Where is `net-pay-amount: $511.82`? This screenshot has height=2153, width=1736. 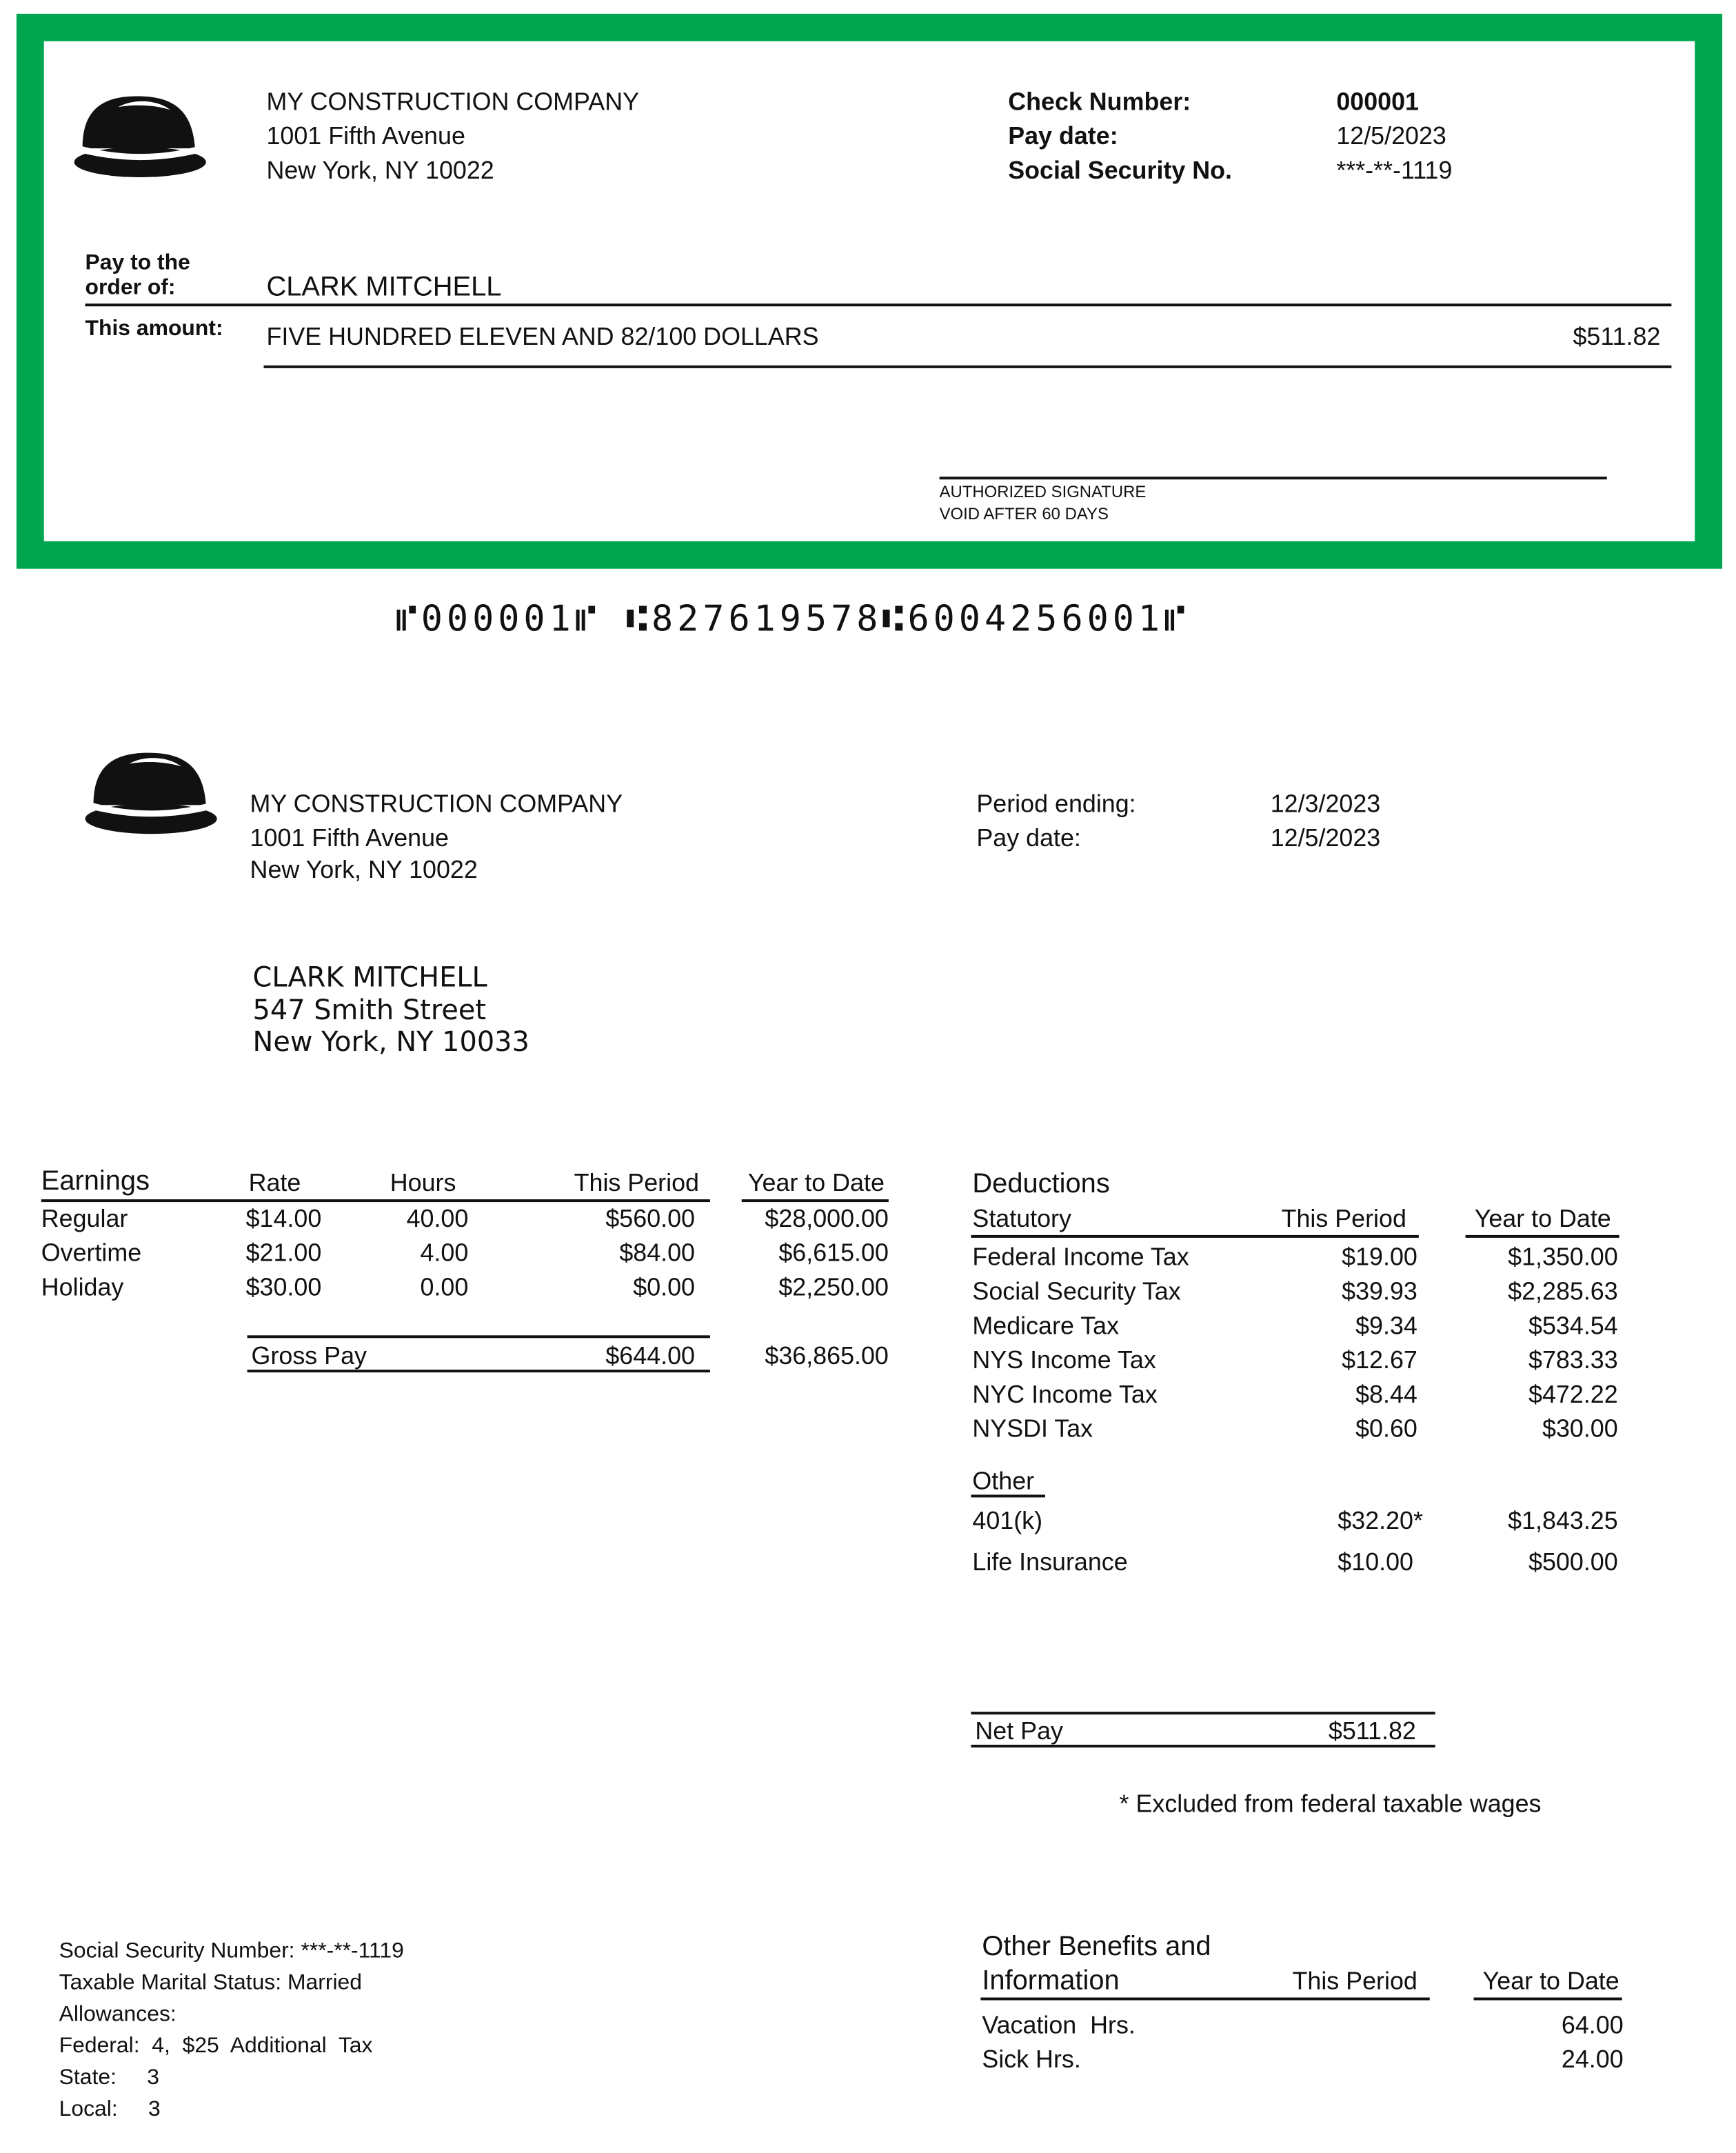 net-pay-amount: $511.82 is located at coordinates (1372, 1731).